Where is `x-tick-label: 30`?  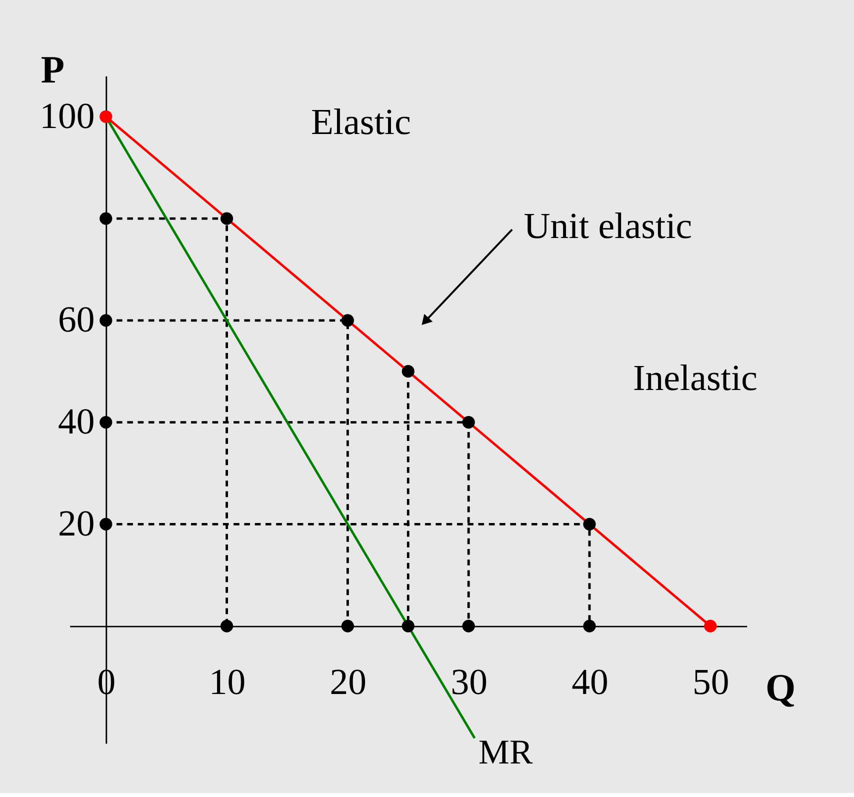
x-tick-label: 30 is located at coordinates (469, 681).